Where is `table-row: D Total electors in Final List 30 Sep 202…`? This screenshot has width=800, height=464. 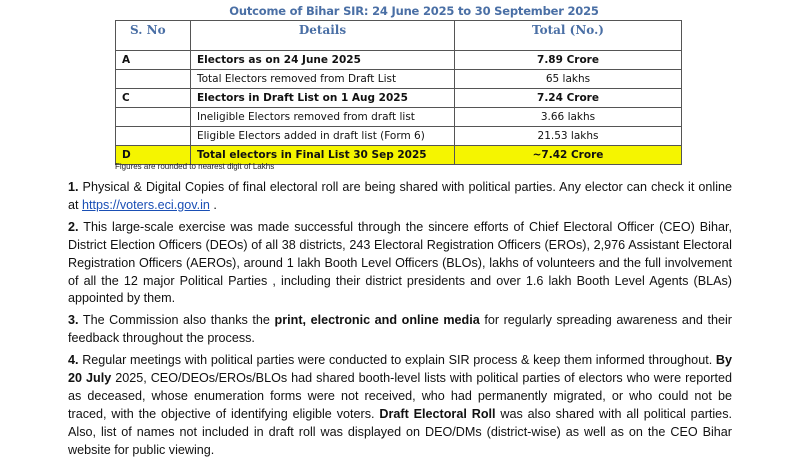
table-row: D Total electors in Final List 30 Sep 202… is located at coordinates (398, 155).